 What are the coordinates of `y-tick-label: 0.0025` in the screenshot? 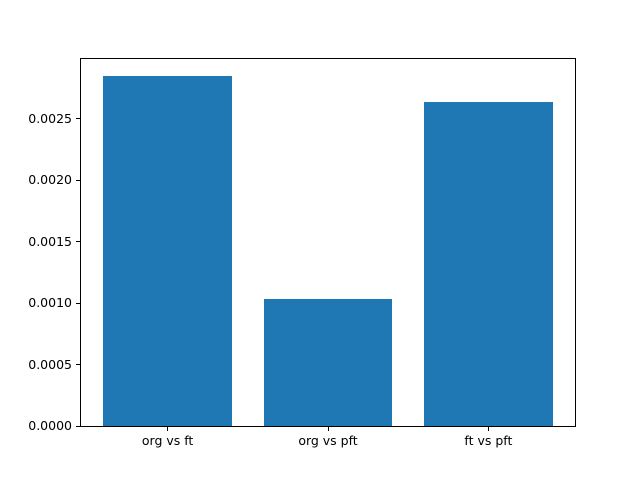 It's located at (50, 118).